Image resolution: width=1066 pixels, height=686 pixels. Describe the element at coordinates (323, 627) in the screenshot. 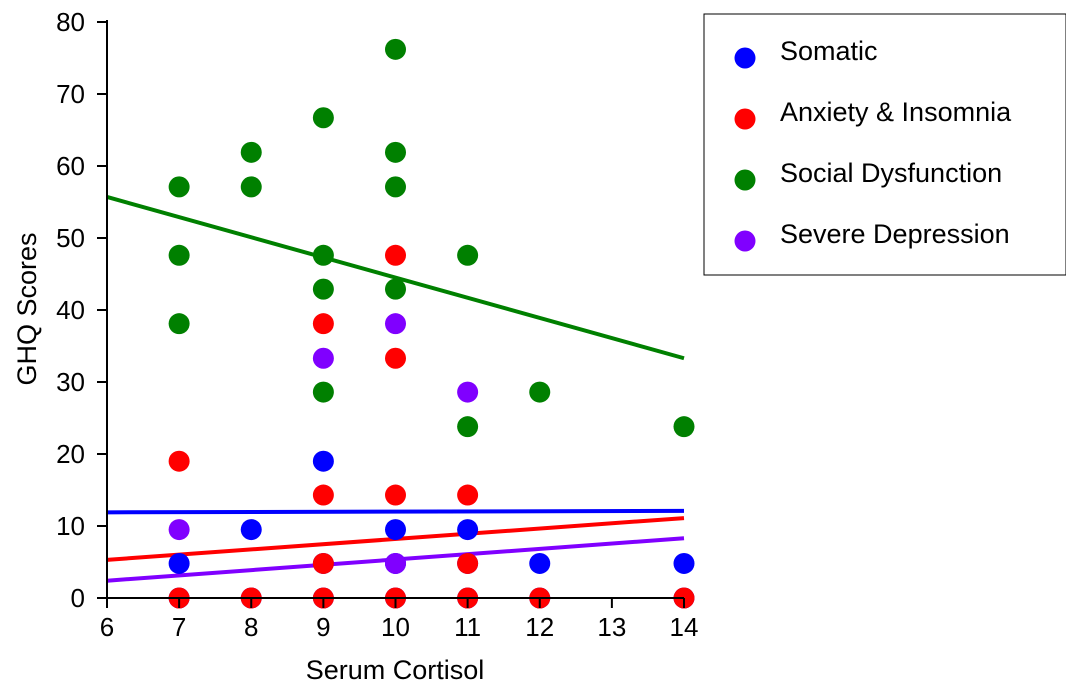

I see `x-tick-label: 9` at that location.